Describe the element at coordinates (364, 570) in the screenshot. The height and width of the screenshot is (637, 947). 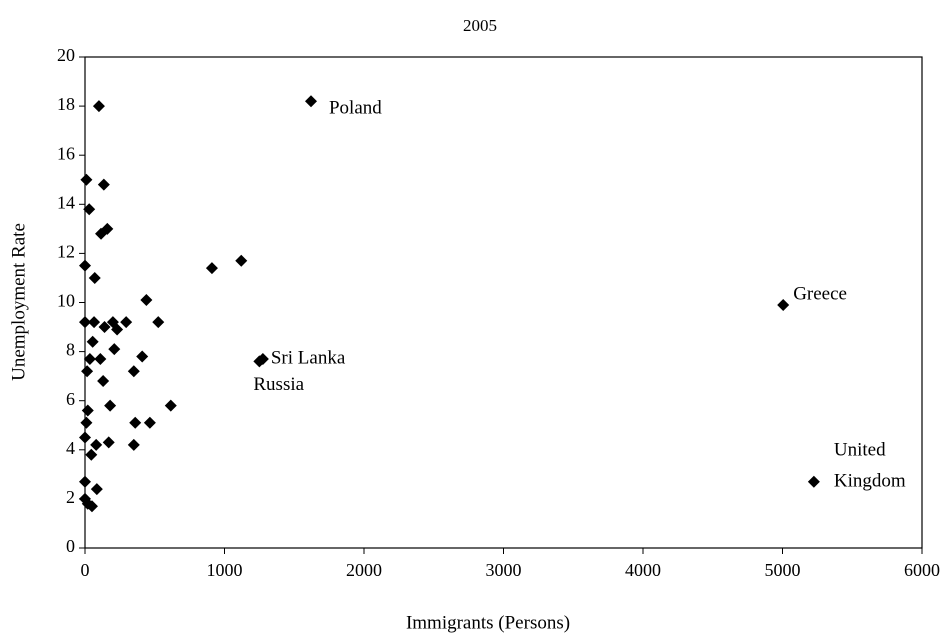
I see `x-tick-label: 2000` at that location.